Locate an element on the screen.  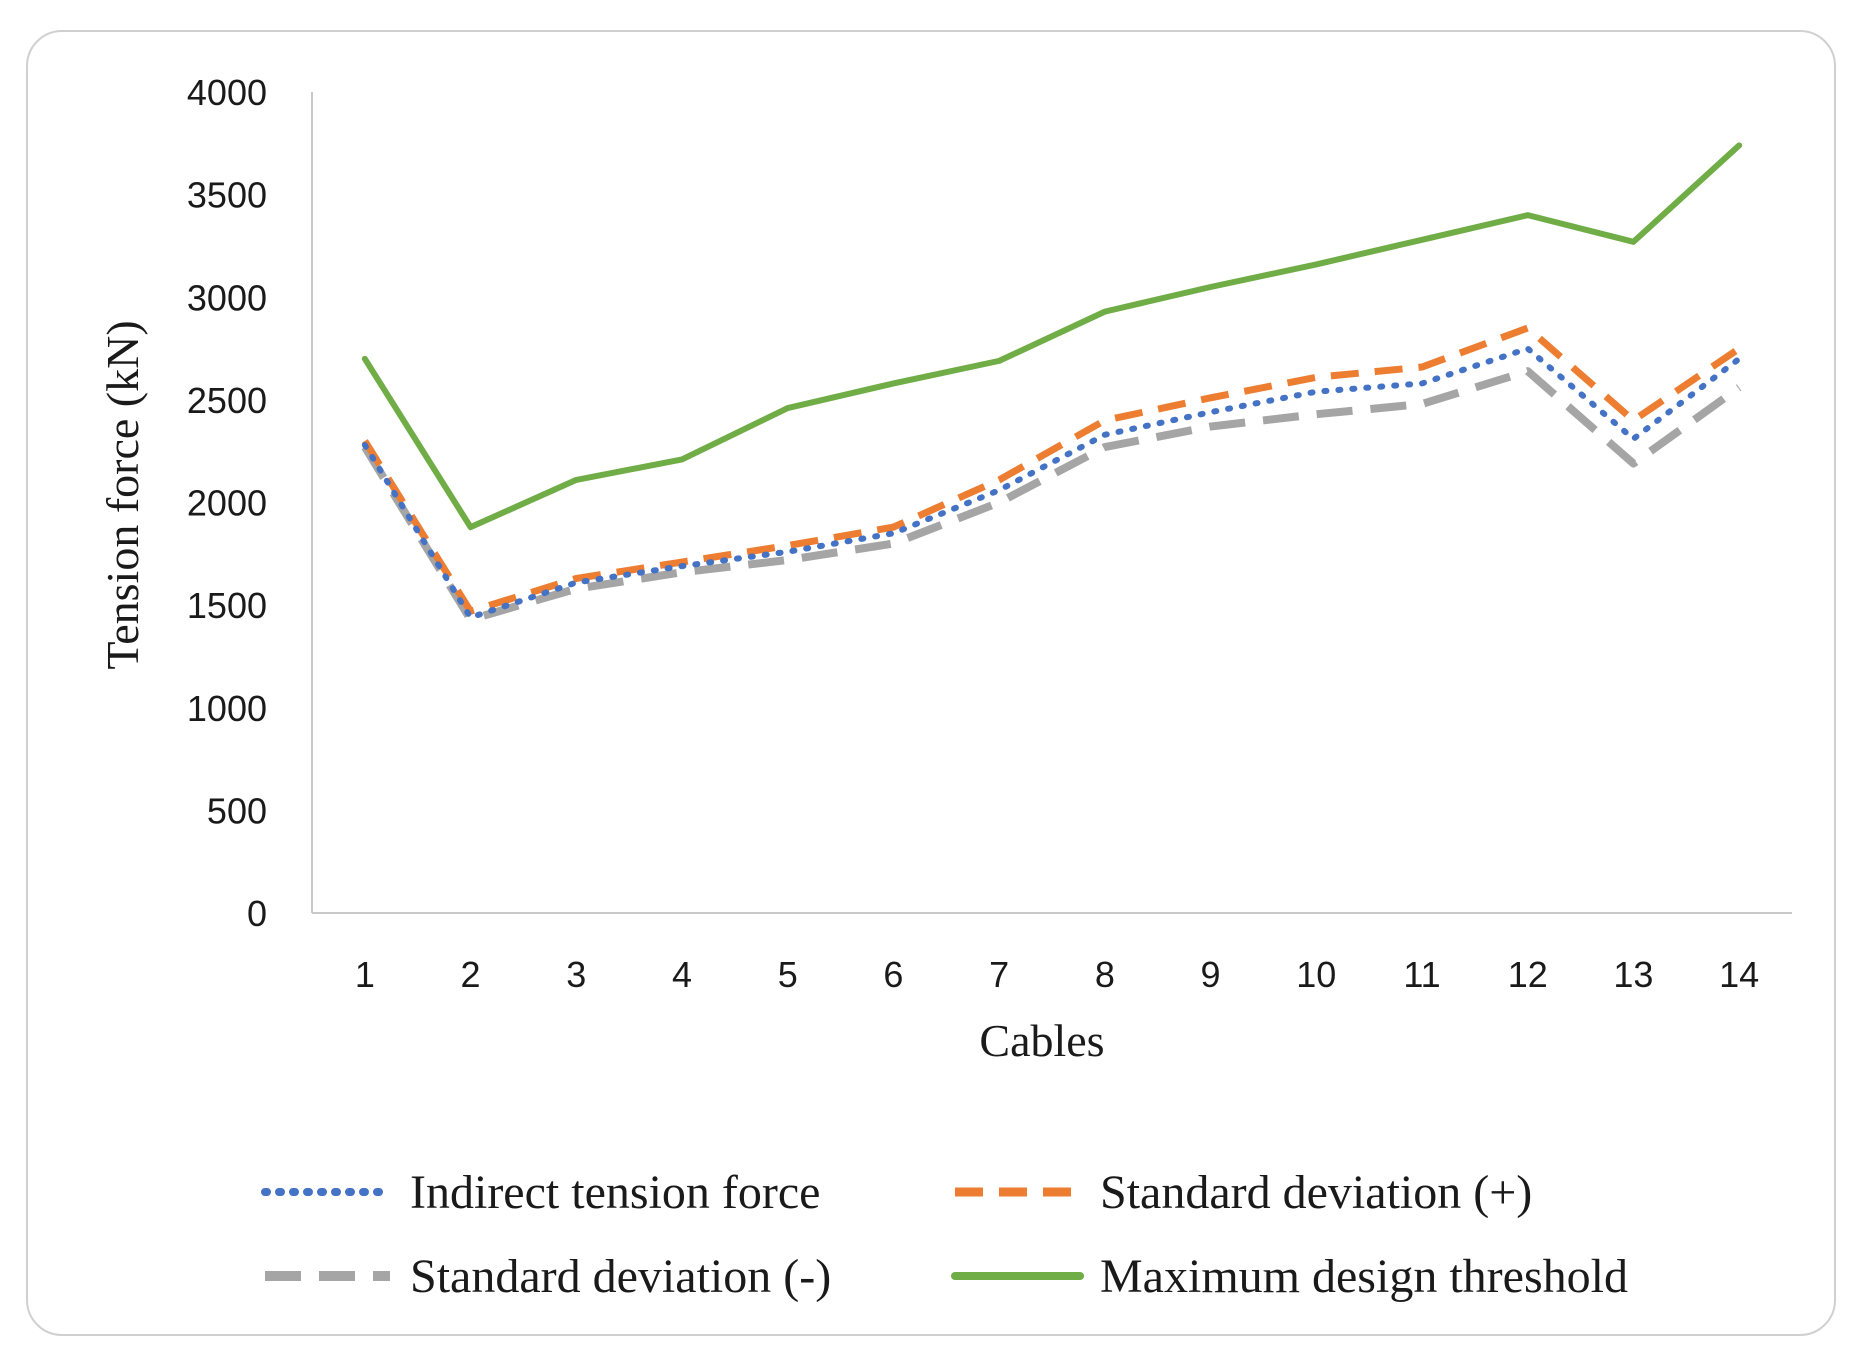
y-tick-label: 2500 is located at coordinates (227, 400).